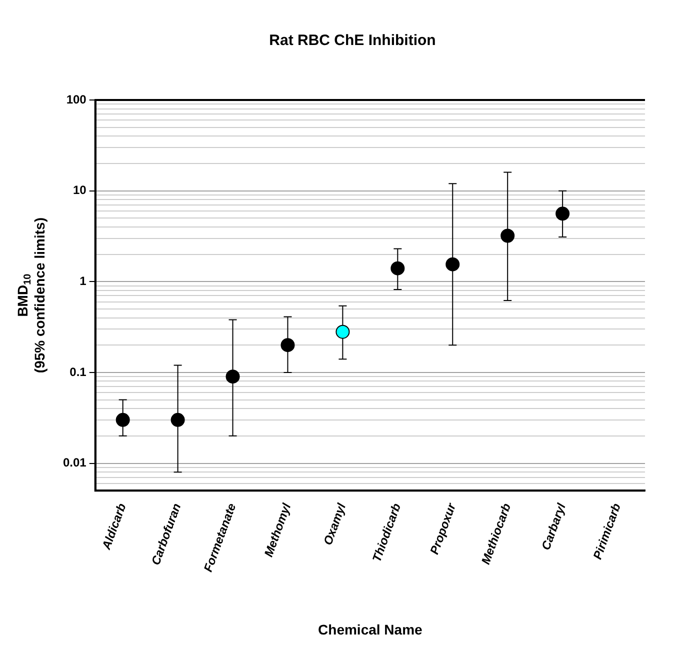  What do you see at coordinates (76, 99) in the screenshot?
I see `y-tick-label: 100` at bounding box center [76, 99].